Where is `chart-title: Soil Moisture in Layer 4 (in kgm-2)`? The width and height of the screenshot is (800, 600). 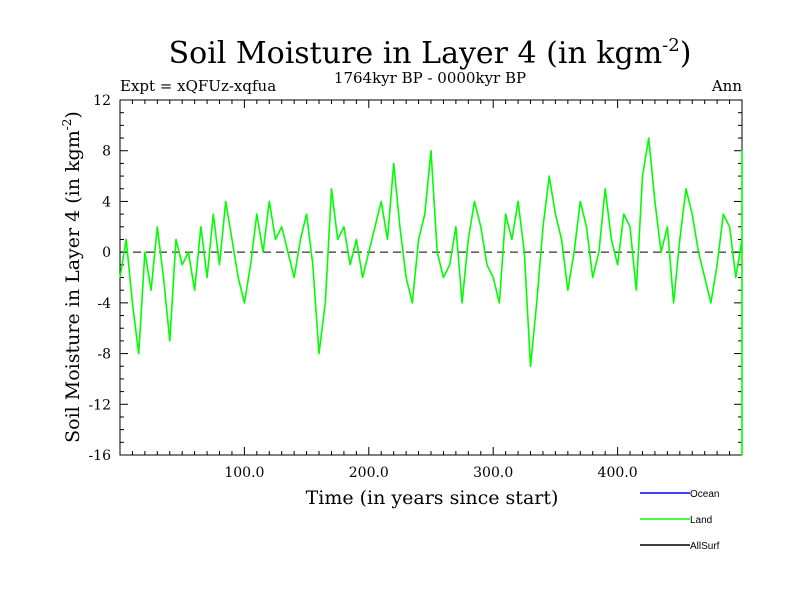 chart-title: Soil Moisture in Layer 4 (in kgm-2) is located at coordinates (430, 53).